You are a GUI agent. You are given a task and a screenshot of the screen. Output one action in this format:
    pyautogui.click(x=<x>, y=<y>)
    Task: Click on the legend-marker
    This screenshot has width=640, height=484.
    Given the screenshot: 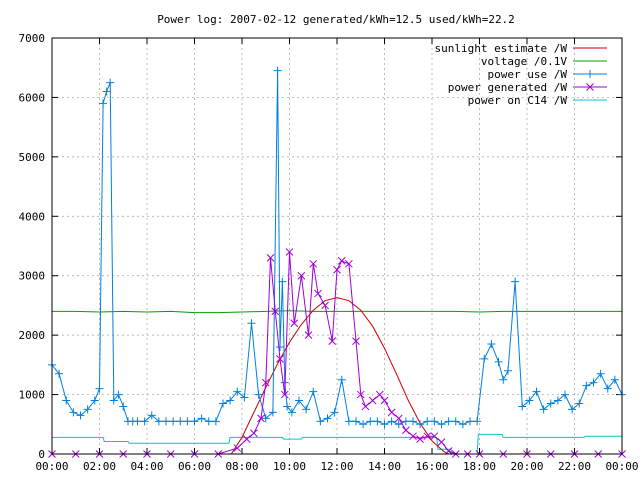 What is the action you would take?
    pyautogui.click(x=590, y=87)
    